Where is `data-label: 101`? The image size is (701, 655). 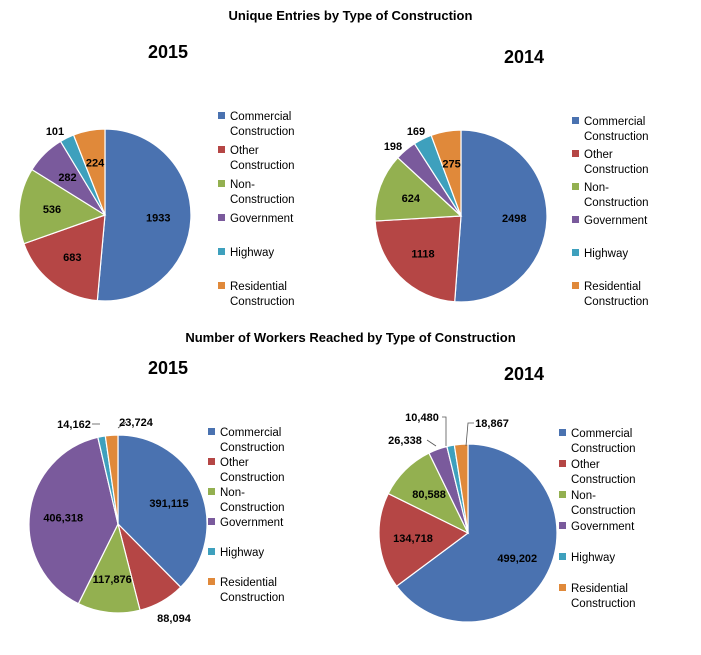 data-label: 101 is located at coordinates (55, 132).